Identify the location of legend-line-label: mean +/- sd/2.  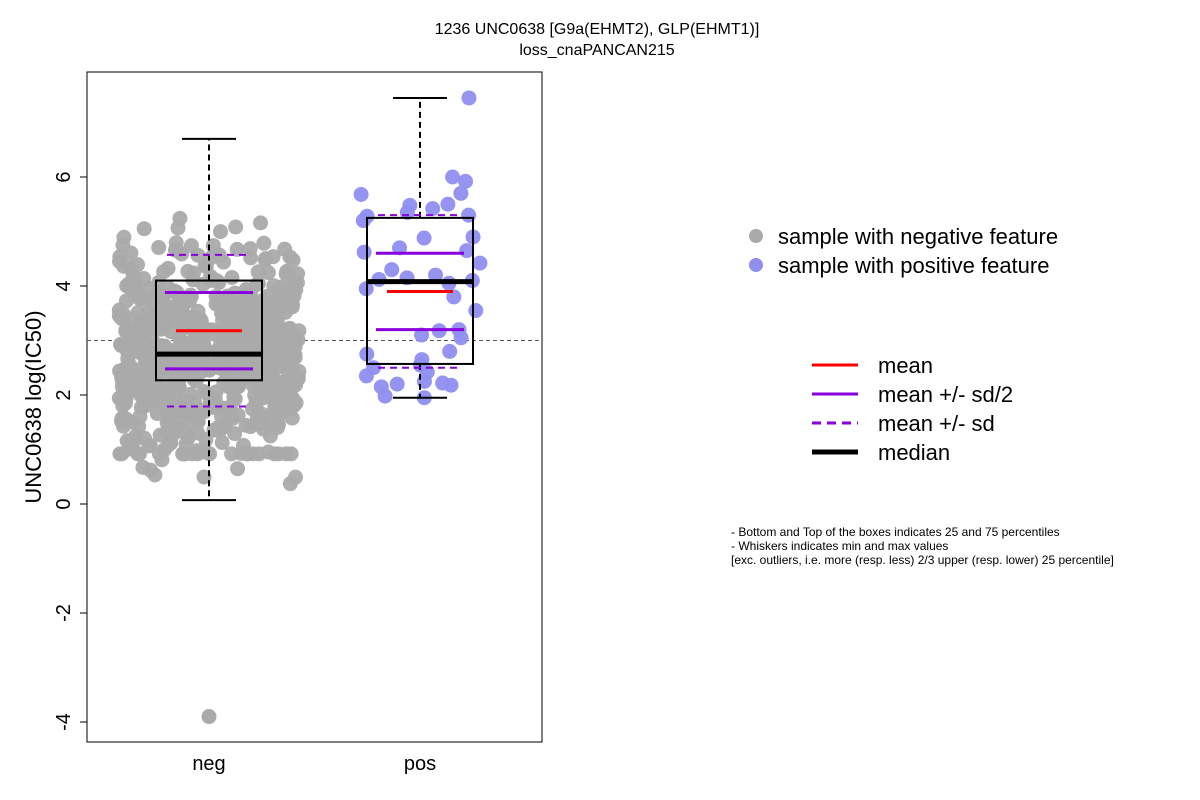
(945, 394).